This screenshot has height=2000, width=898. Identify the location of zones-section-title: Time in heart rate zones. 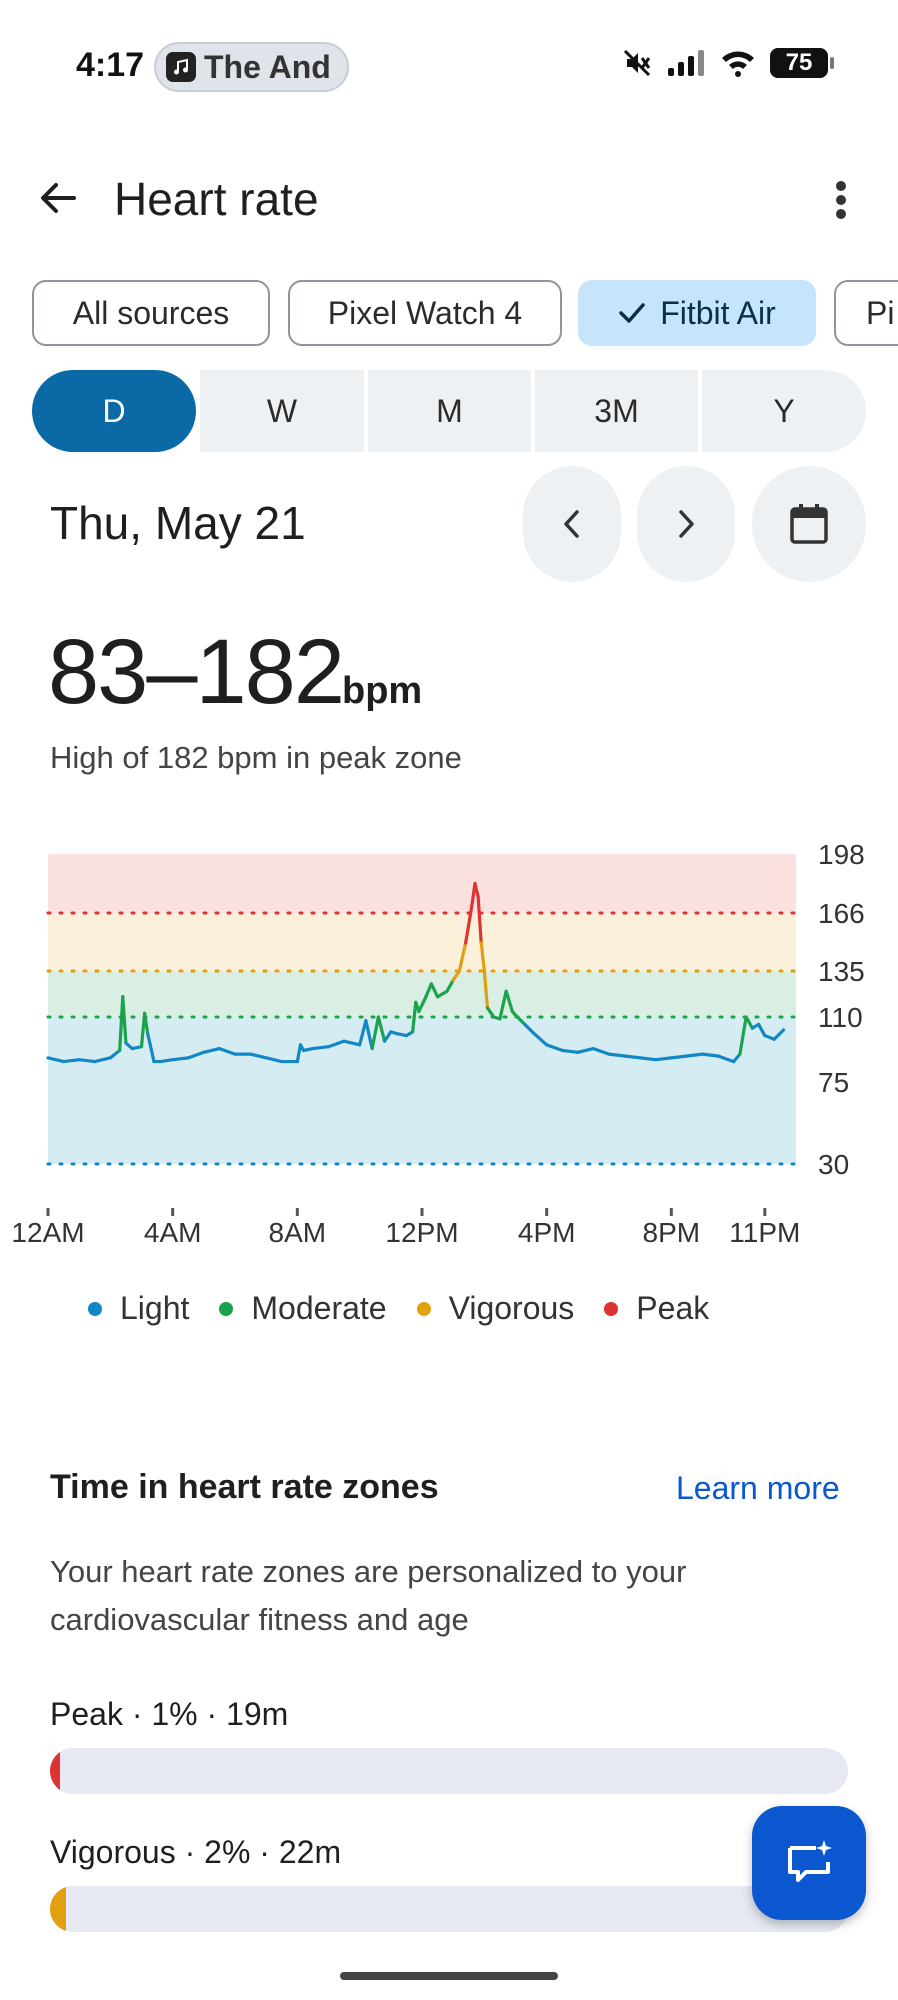
(244, 1487).